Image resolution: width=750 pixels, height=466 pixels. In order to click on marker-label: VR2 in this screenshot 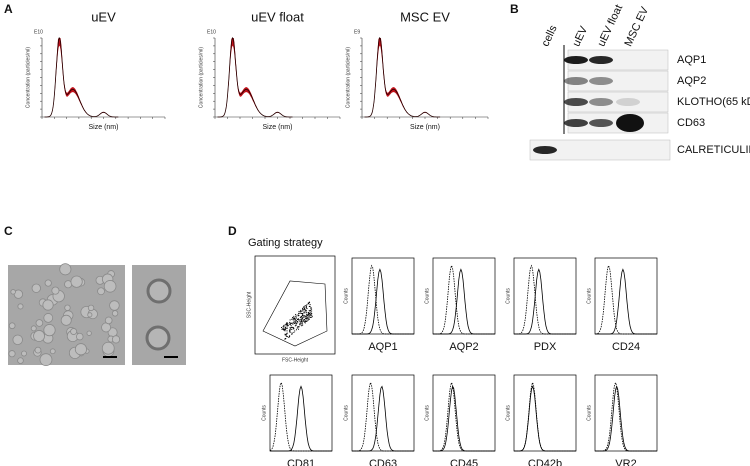, I will do `click(625, 462)`.